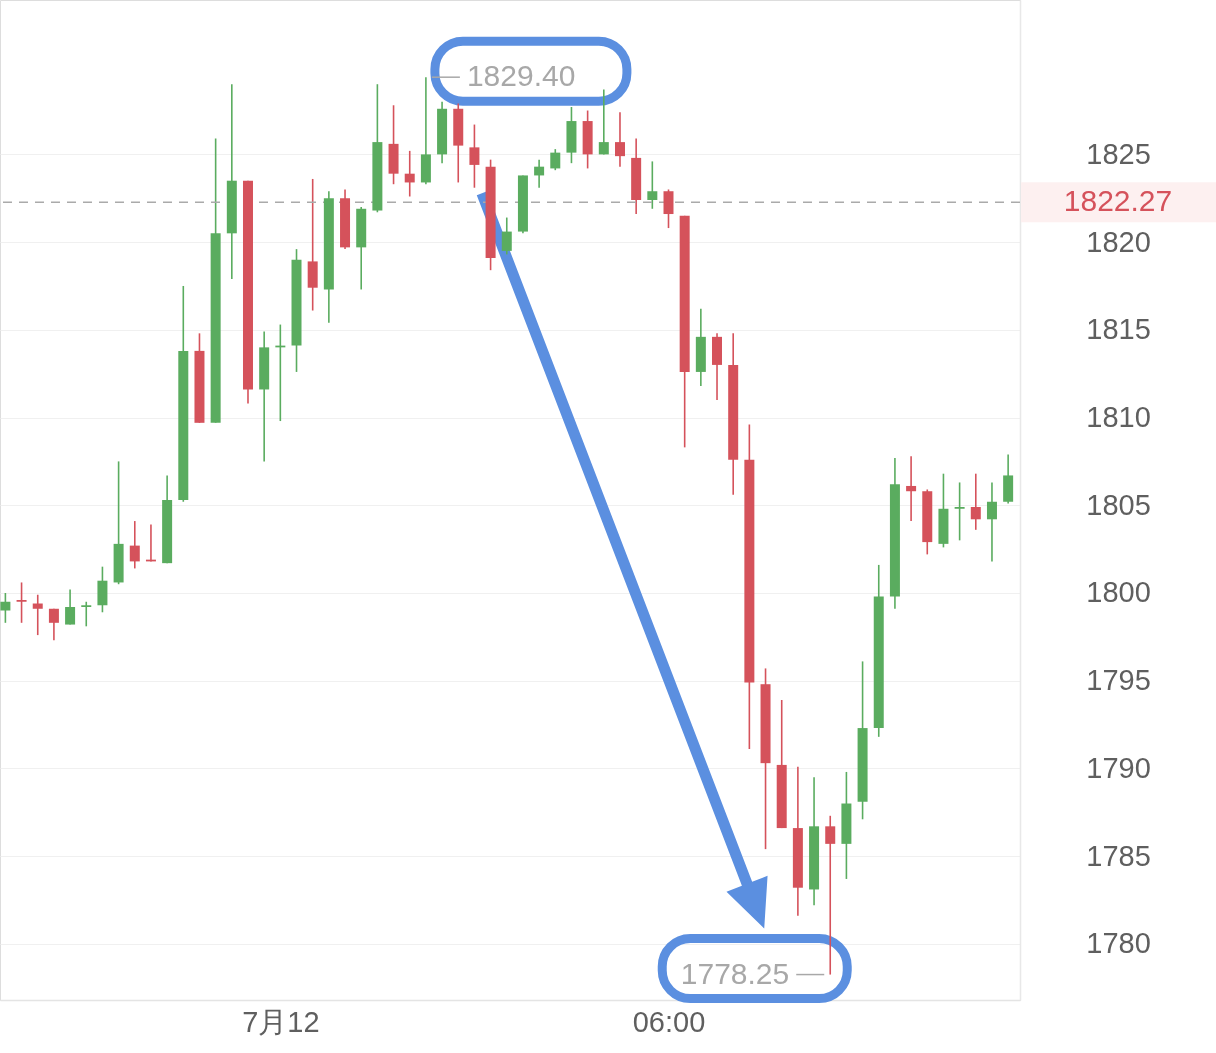  Describe the element at coordinates (1118, 592) in the screenshot. I see `y-tick-label: 1800` at that location.